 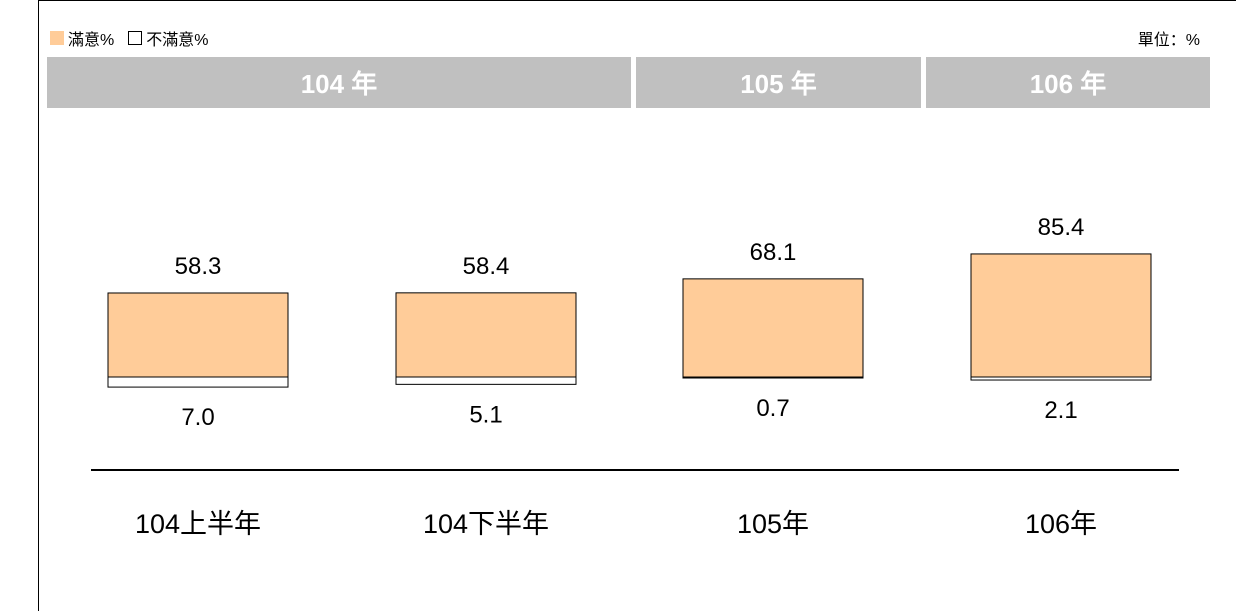 I want to click on legend-label-unsatisfied: 不滿意%, so click(x=177, y=40).